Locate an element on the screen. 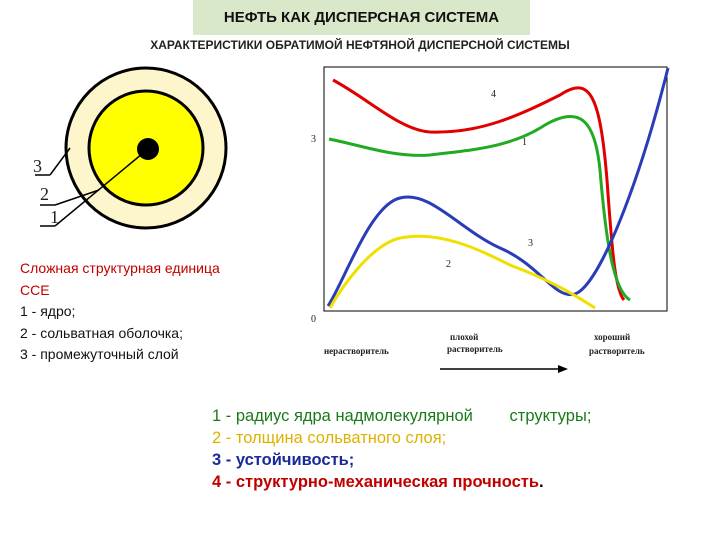 The image size is (720, 540). legend-item-4: 4 - структурно-механическая прочность. is located at coordinates (401, 482).